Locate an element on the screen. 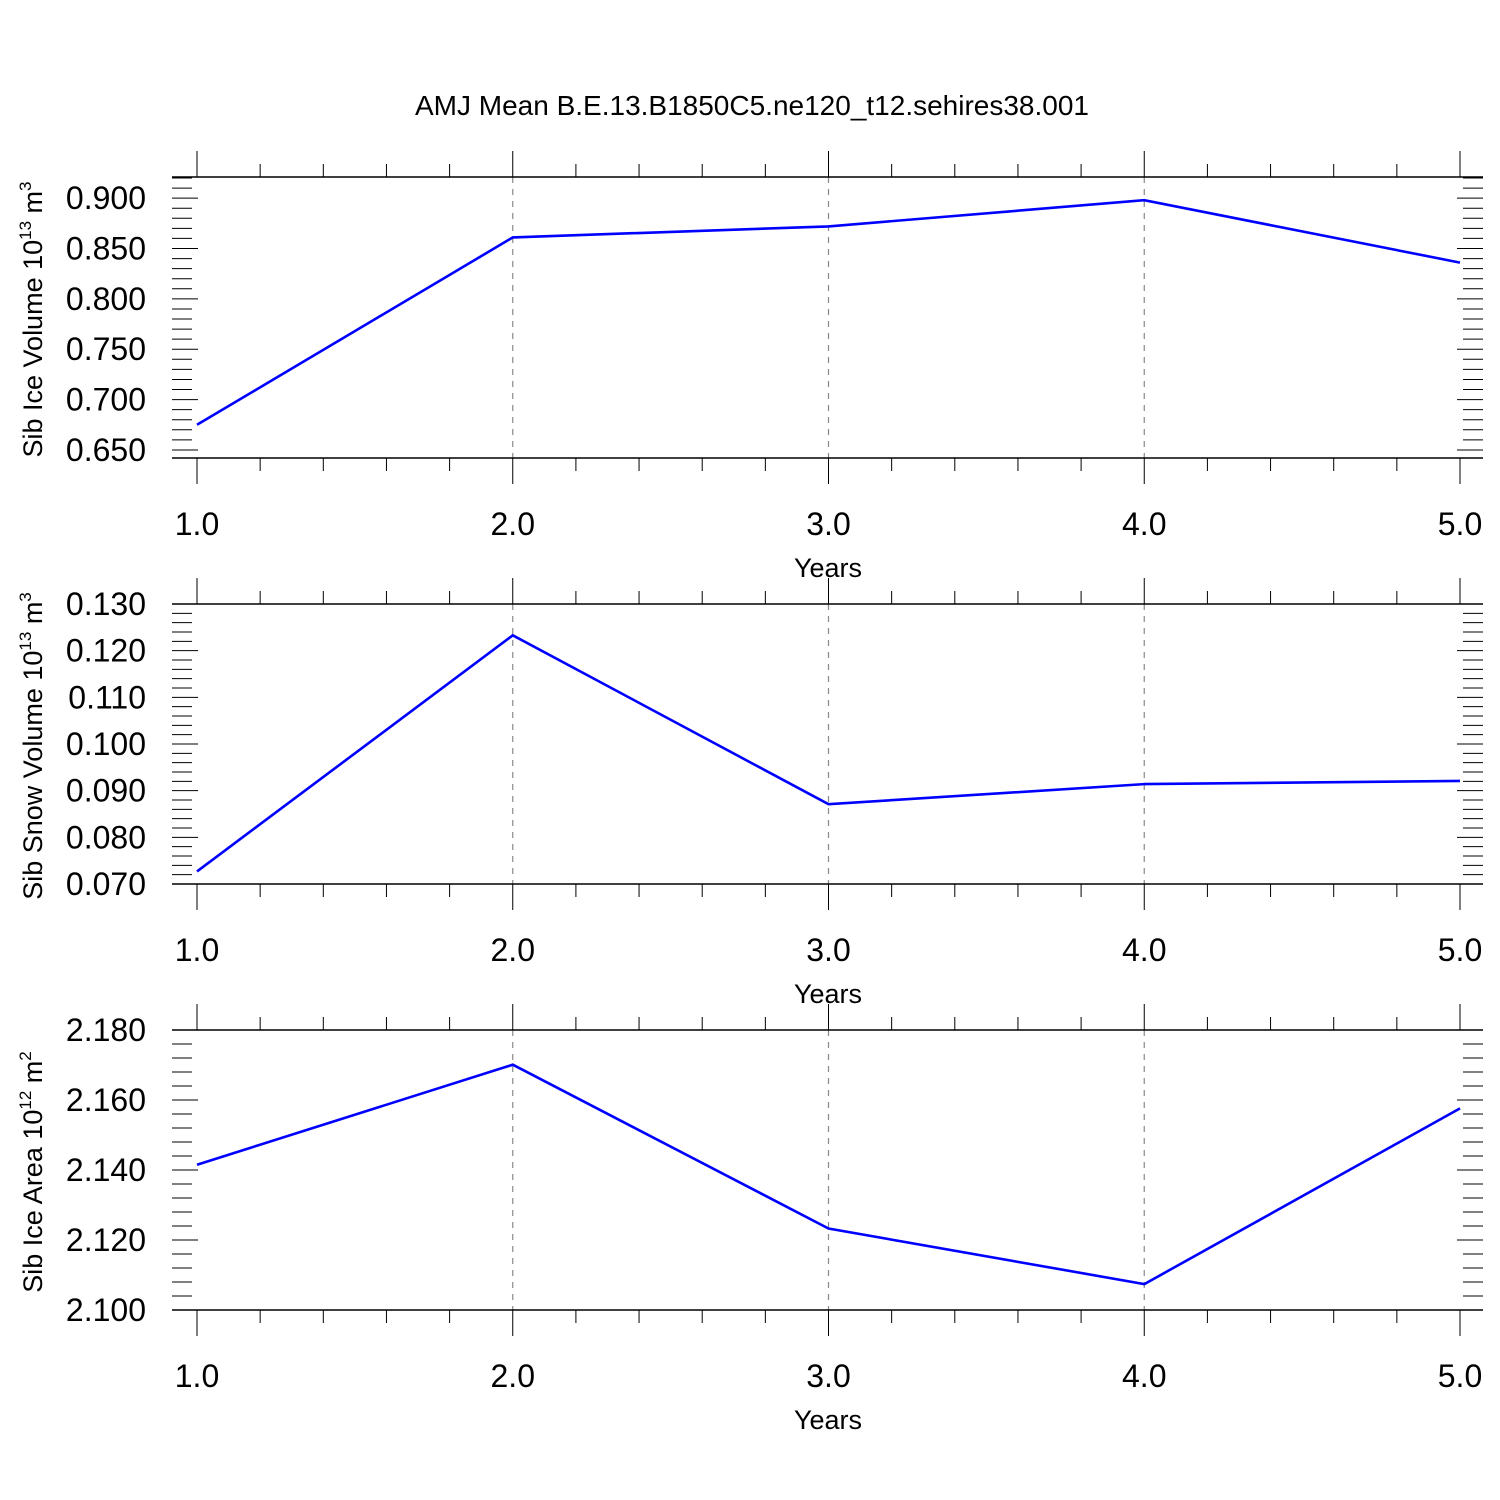 Image resolution: width=1500 pixels, height=1500 pixels. y-tick-label: 0.120 is located at coordinates (106, 651).